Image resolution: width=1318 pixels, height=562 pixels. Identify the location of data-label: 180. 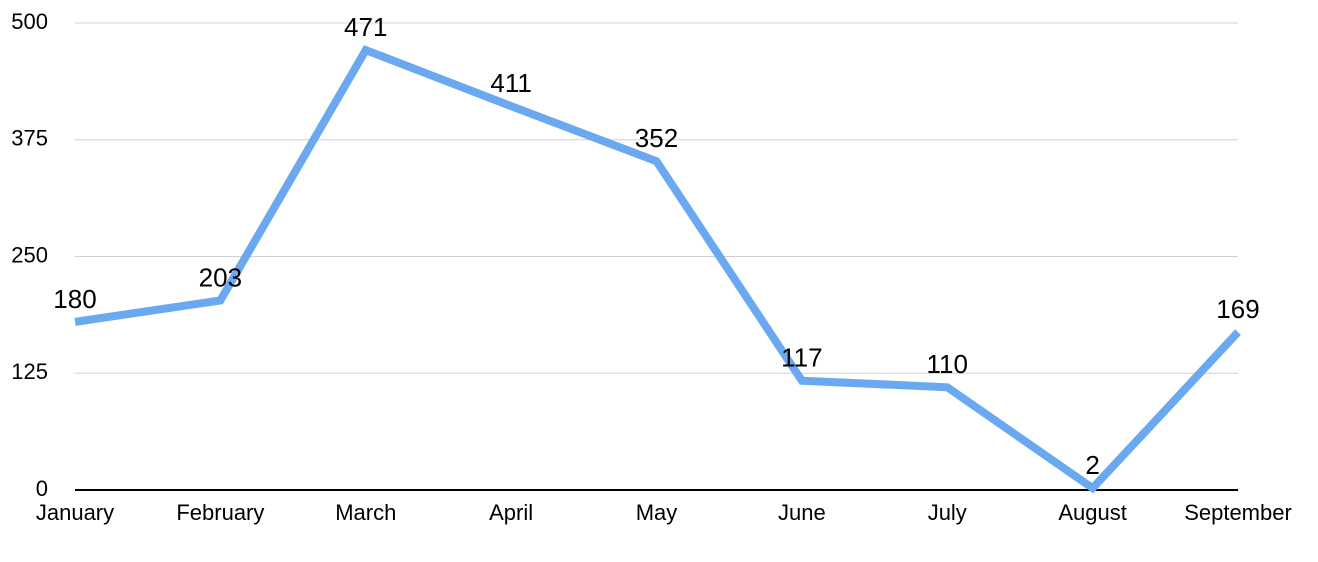
(74, 299).